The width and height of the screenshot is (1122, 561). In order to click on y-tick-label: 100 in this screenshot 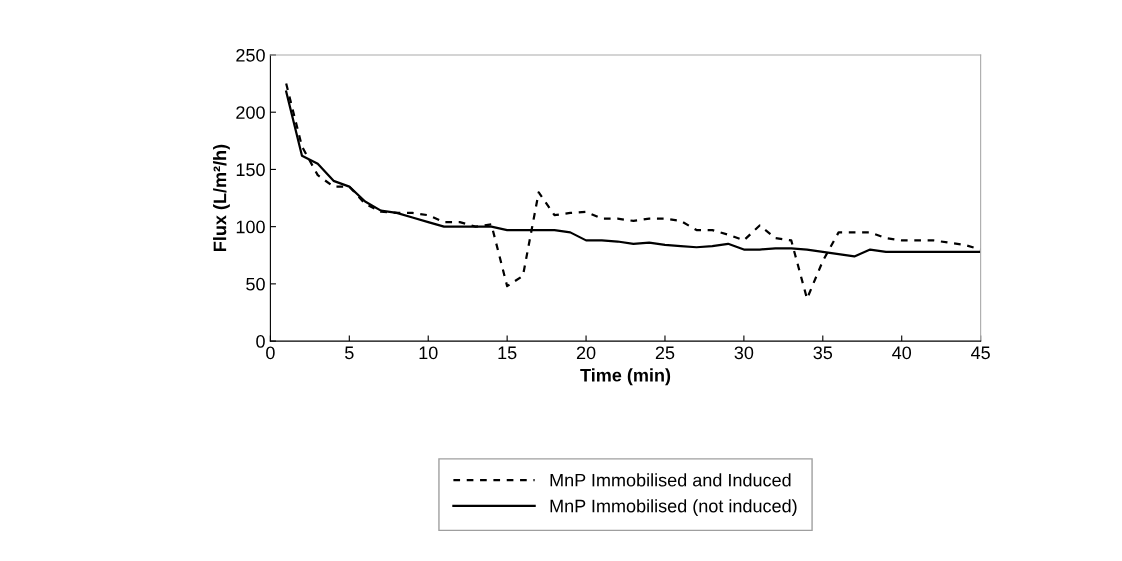, I will do `click(250, 227)`.